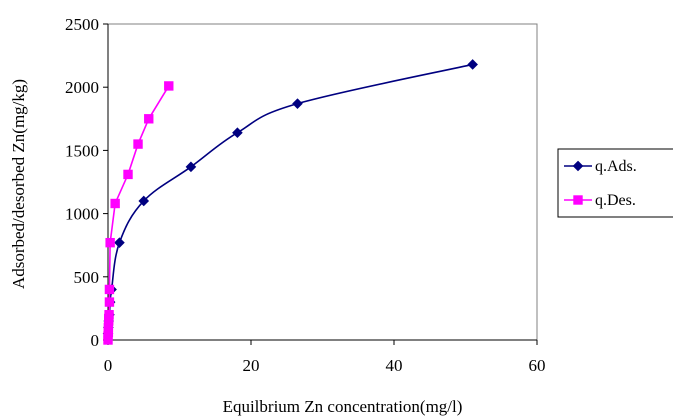 This screenshot has width=673, height=420. Describe the element at coordinates (18, 184) in the screenshot. I see `y-axis-title: Adsorbed/desorbed Zn(mg/kg)` at that location.